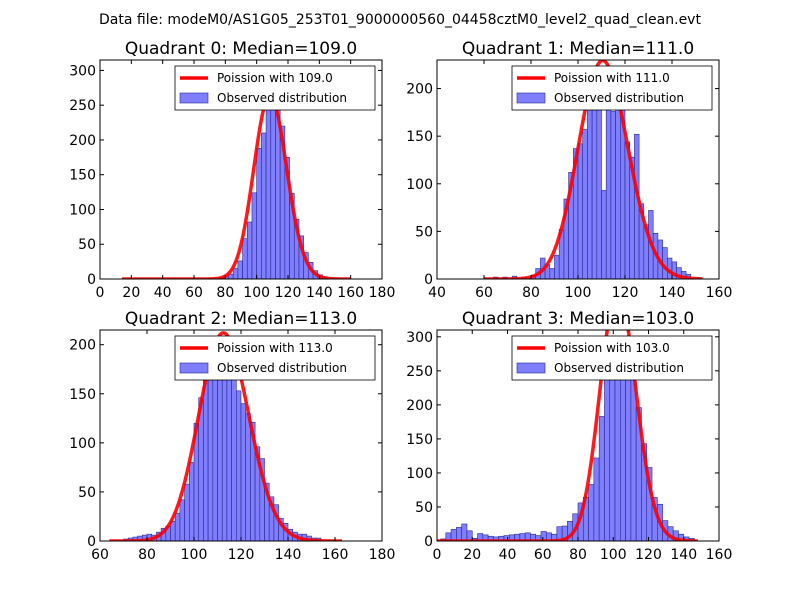  Describe the element at coordinates (275, 358) in the screenshot. I see `legend: Poission with 113.0 Observed distribution` at that location.